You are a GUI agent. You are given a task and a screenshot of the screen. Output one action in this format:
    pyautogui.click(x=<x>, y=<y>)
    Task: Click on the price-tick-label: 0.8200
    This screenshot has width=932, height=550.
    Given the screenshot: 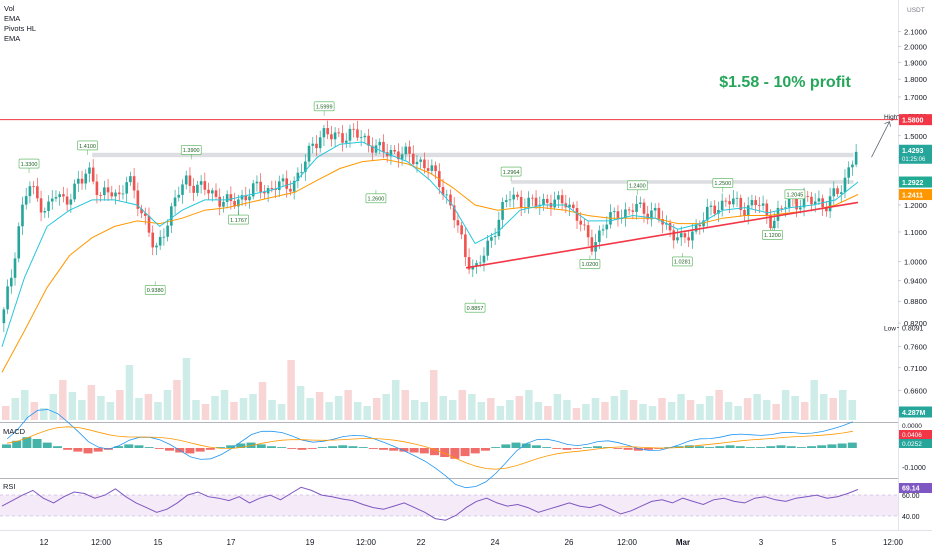 What is the action you would take?
    pyautogui.click(x=915, y=323)
    